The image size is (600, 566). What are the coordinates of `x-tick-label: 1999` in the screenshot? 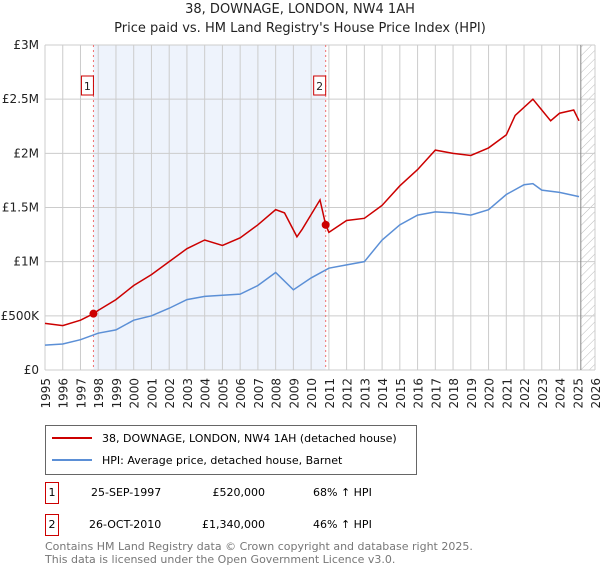 It's located at (117, 393).